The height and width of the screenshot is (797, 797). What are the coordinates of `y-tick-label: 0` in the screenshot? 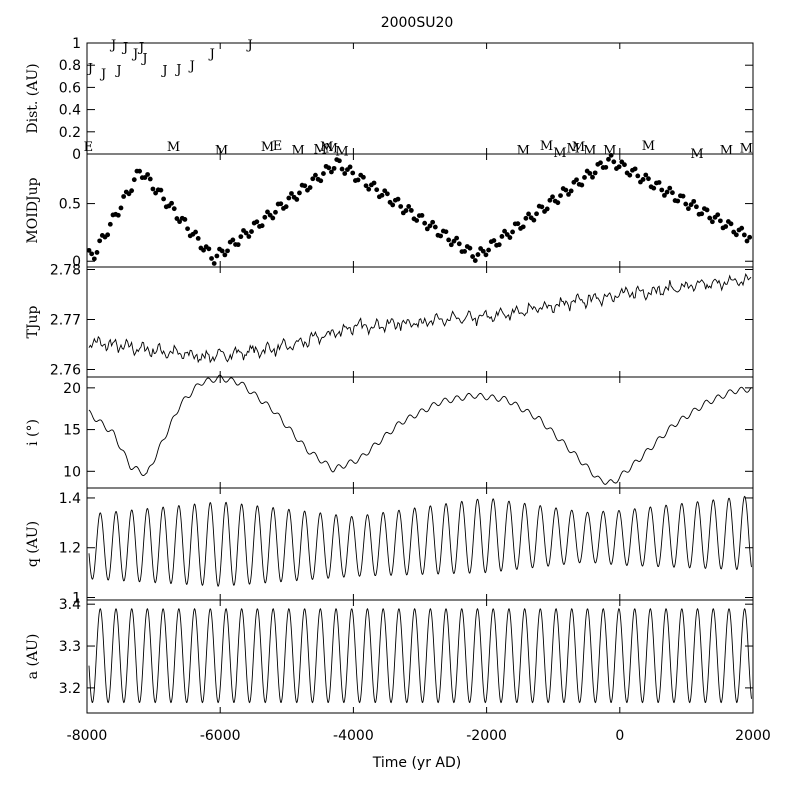 It's located at (76, 155).